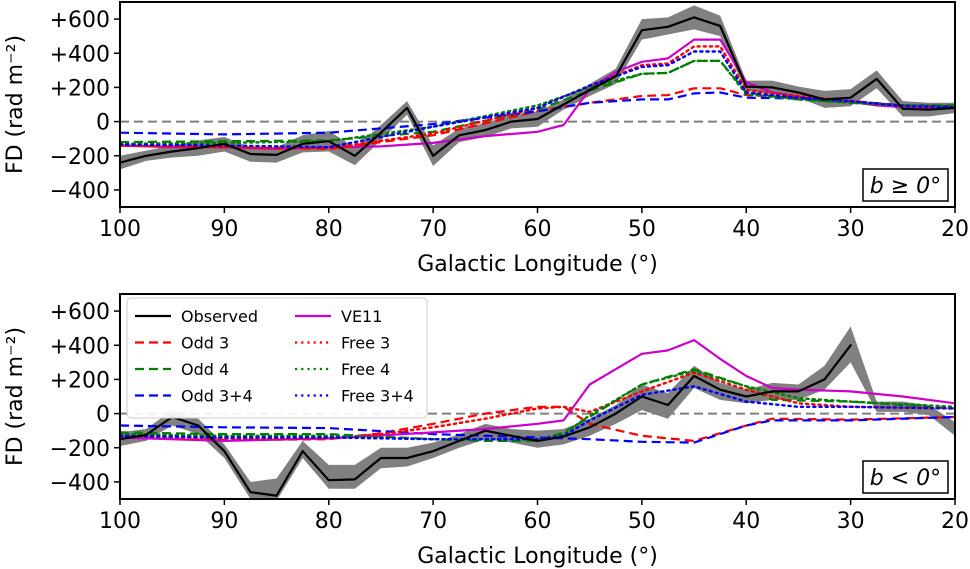  I want to click on legend-frame, so click(277, 358).